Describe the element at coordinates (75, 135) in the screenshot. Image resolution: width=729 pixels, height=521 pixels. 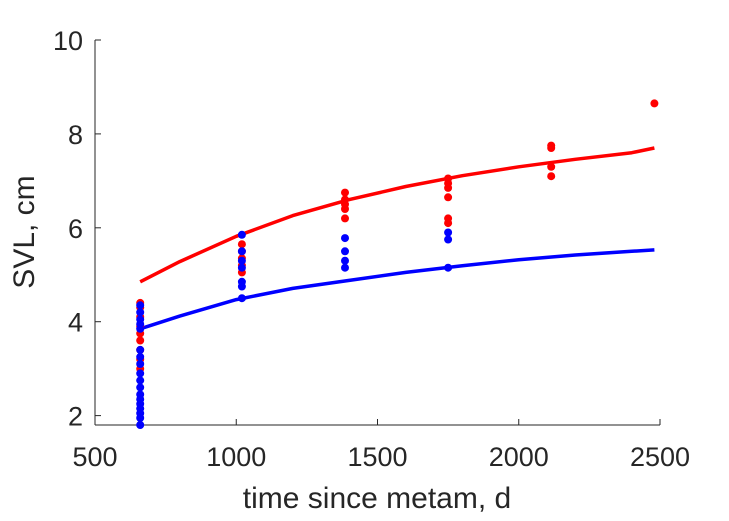
I see `y-tick-label: 8` at that location.